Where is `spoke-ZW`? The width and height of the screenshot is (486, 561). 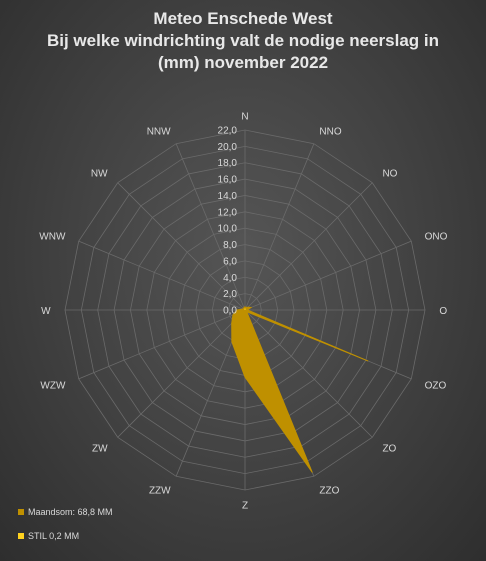 spoke-ZW is located at coordinates (181, 373).